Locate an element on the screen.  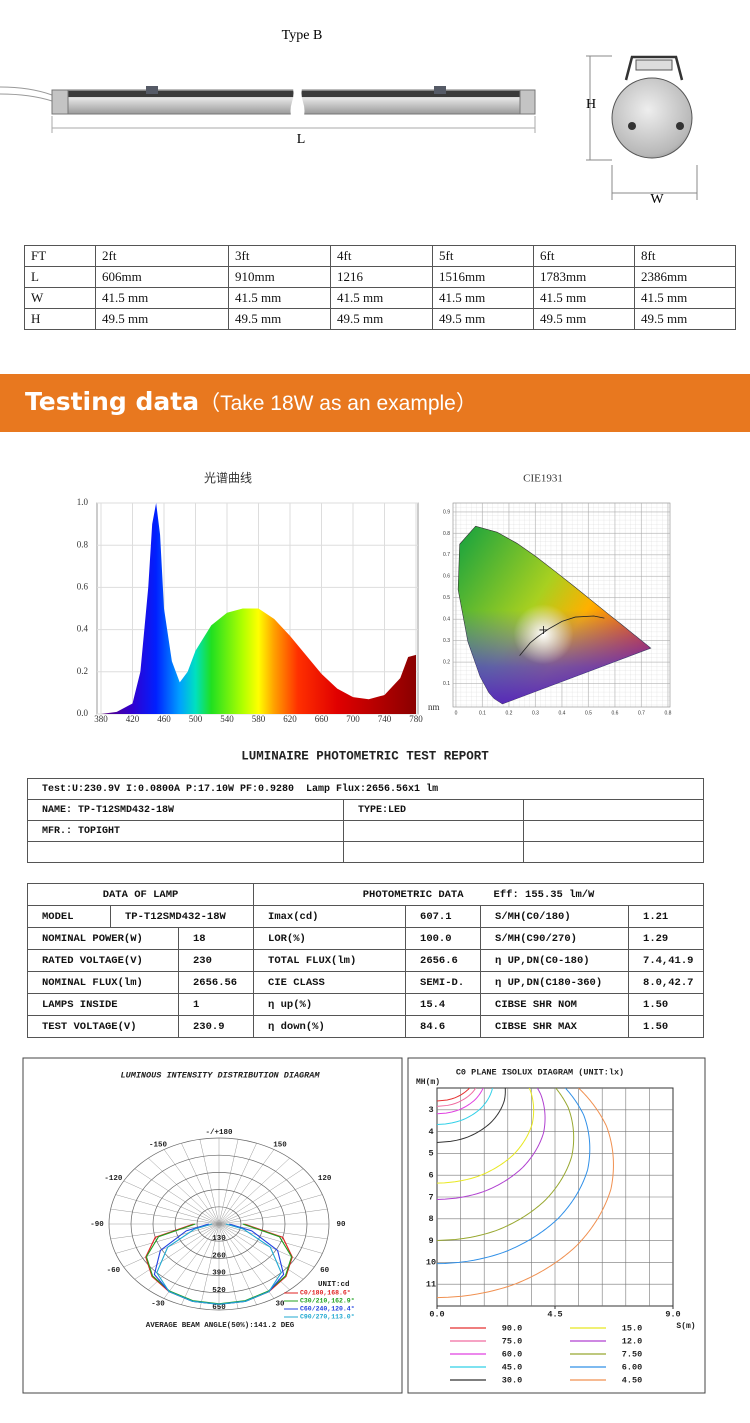
legend-label: 4.50 is located at coordinates (632, 1380).